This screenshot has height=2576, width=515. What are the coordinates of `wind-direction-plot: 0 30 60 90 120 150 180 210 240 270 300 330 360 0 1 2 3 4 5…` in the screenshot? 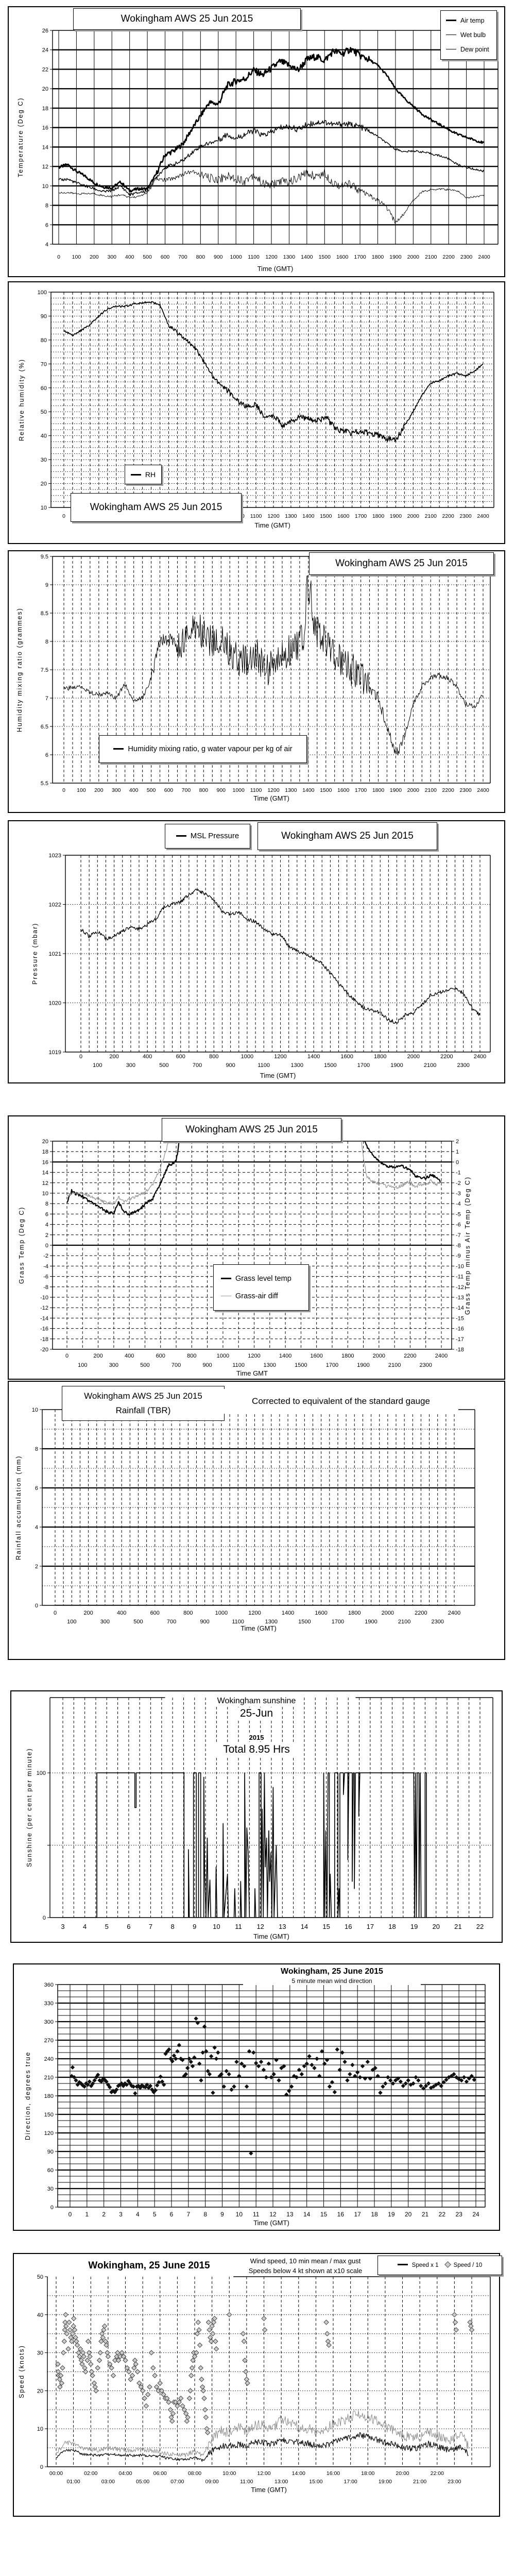 It's located at (256, 2097).